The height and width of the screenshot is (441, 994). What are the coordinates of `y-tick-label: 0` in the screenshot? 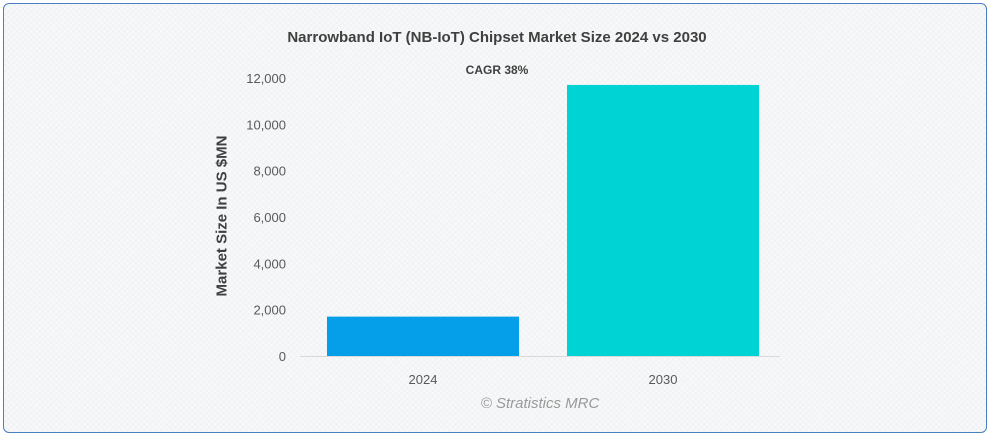 It's located at (282, 356).